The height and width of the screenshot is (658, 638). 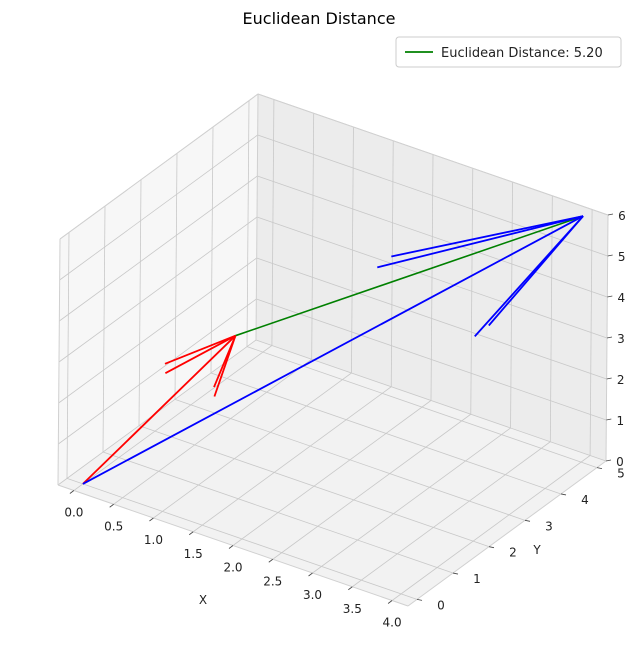 What do you see at coordinates (113, 526) in the screenshot?
I see `x-tick-label: 0.5` at bounding box center [113, 526].